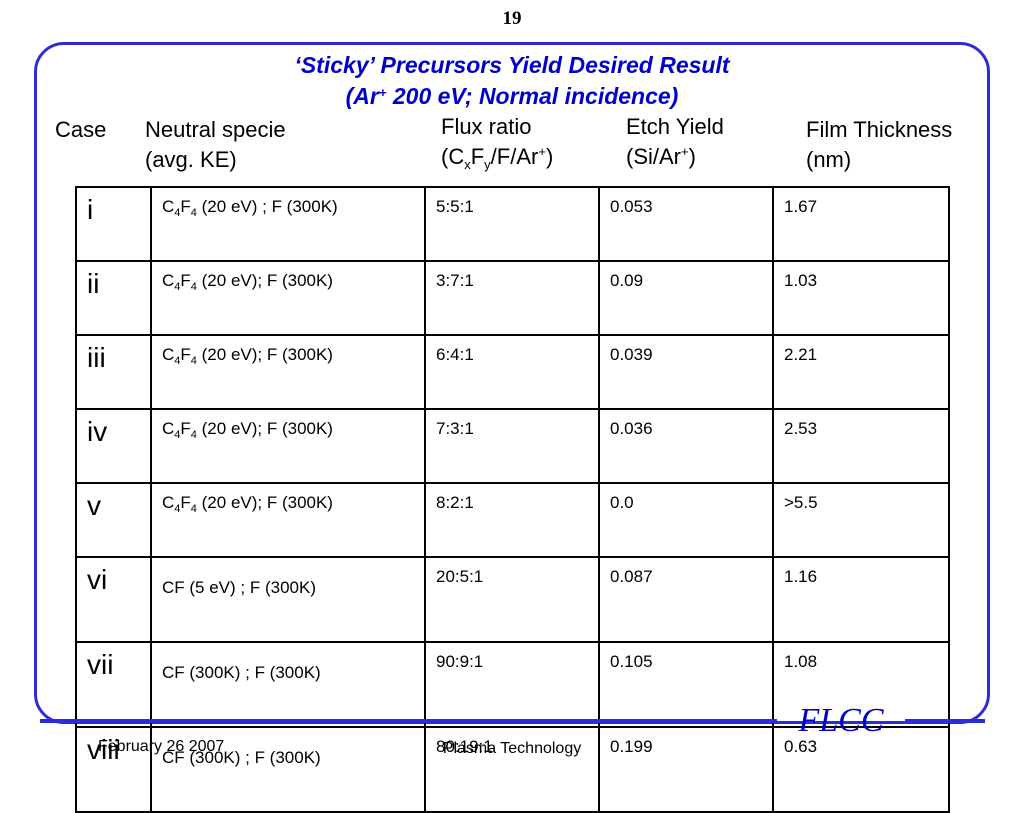 The image size is (1024, 813). I want to click on species-cell: CF (300K) ; F (300K), so click(288, 684).